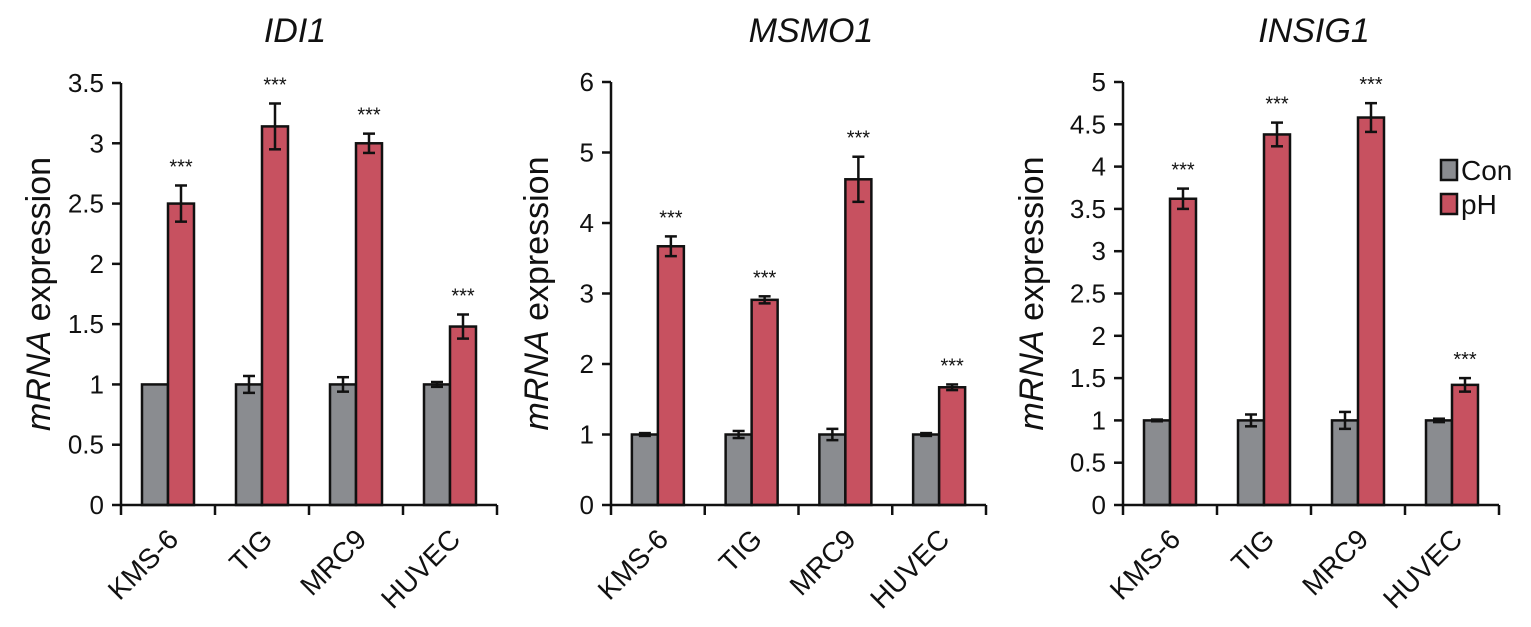 The image size is (1531, 627). What do you see at coordinates (1449, 204) in the screenshot?
I see `legend-swatch-ph` at bounding box center [1449, 204].